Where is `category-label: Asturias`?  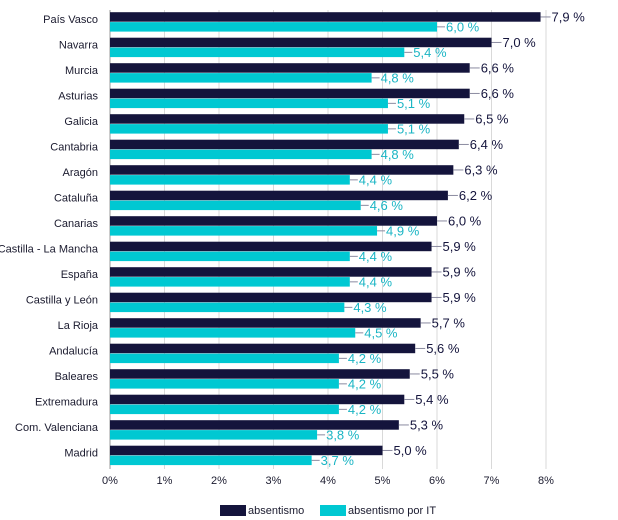
category-label: Asturias is located at coordinates (78, 97).